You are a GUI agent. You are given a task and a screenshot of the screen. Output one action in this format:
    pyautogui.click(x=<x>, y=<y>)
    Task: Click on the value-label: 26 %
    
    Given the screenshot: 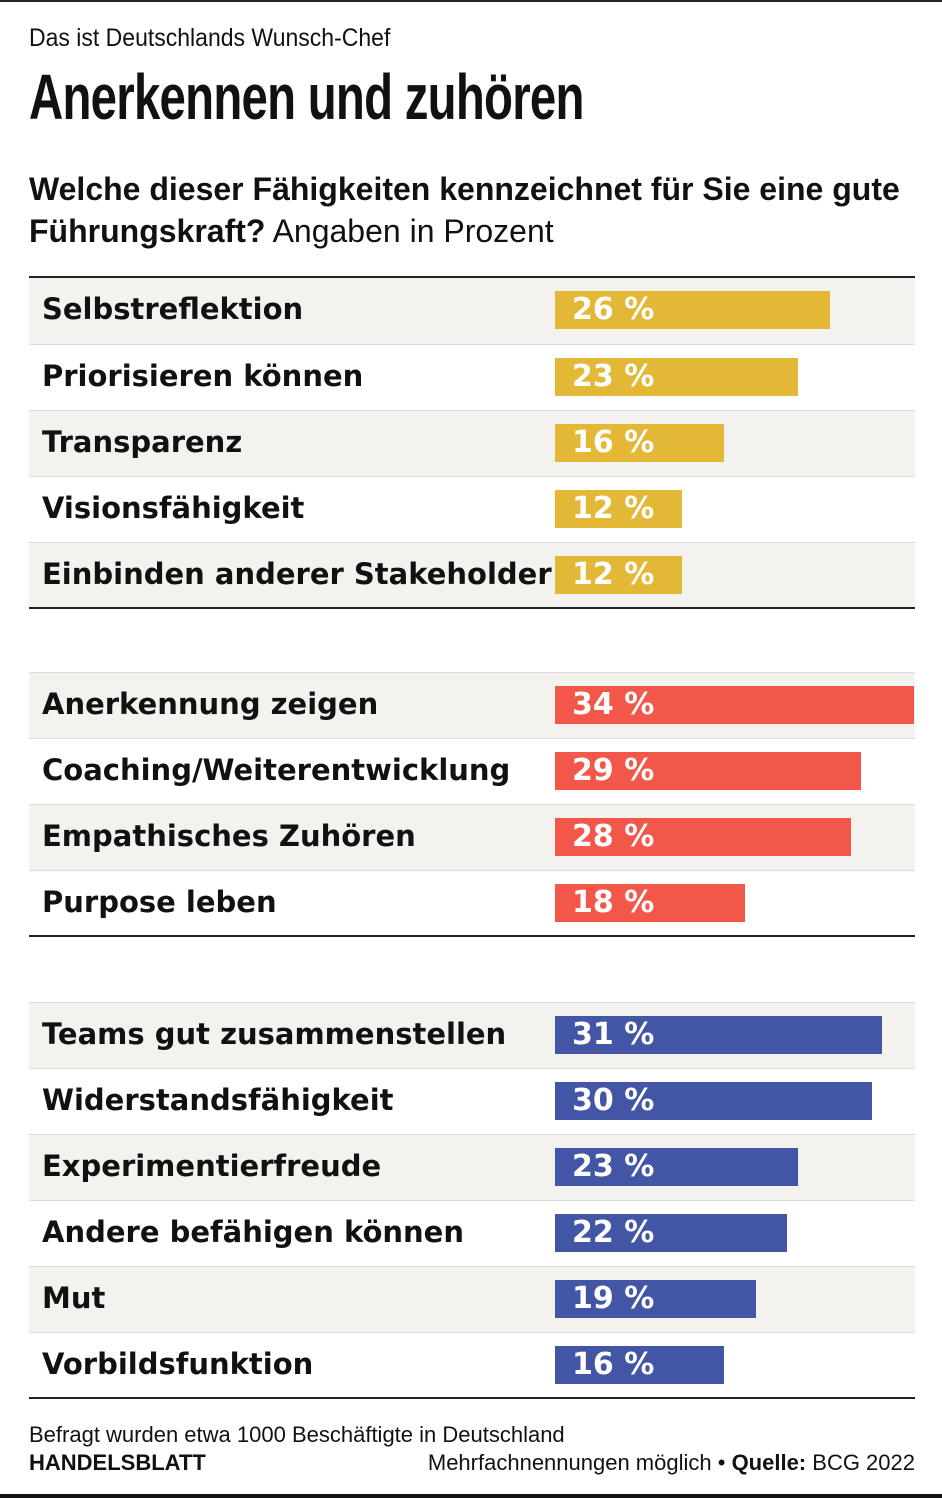 What is the action you would take?
    pyautogui.click(x=613, y=309)
    